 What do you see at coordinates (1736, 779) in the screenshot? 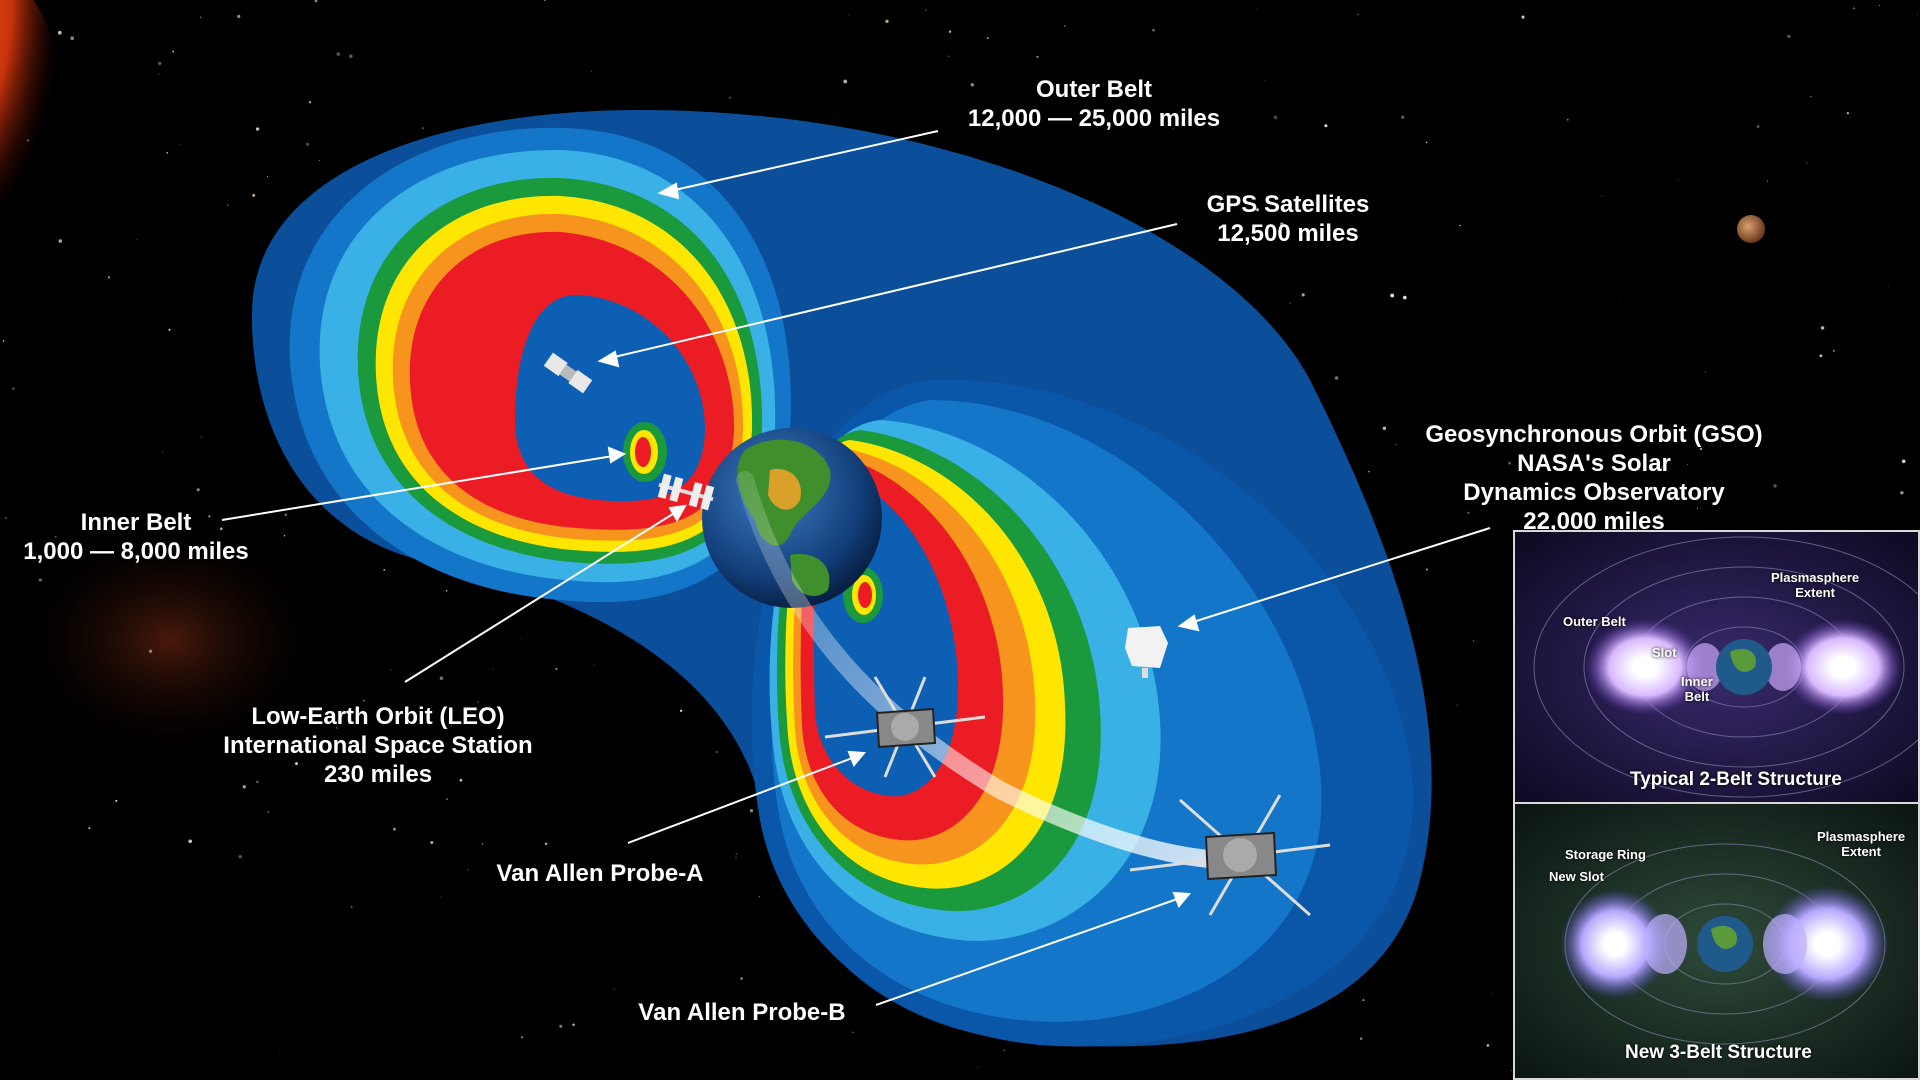
I see `two-belt-title: Typical 2-Belt Structure` at bounding box center [1736, 779].